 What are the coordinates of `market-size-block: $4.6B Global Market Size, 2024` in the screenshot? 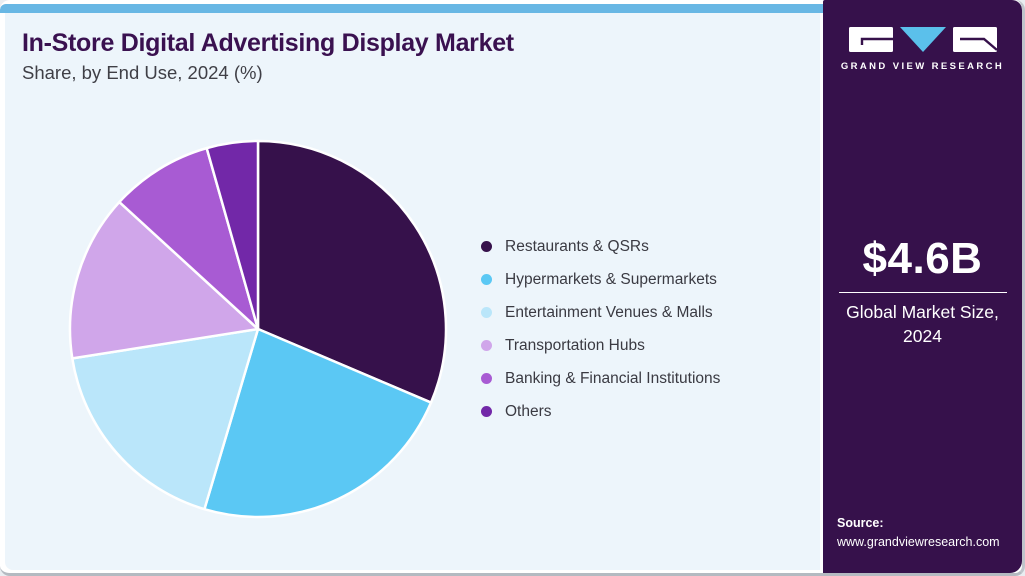 It's located at (922, 291).